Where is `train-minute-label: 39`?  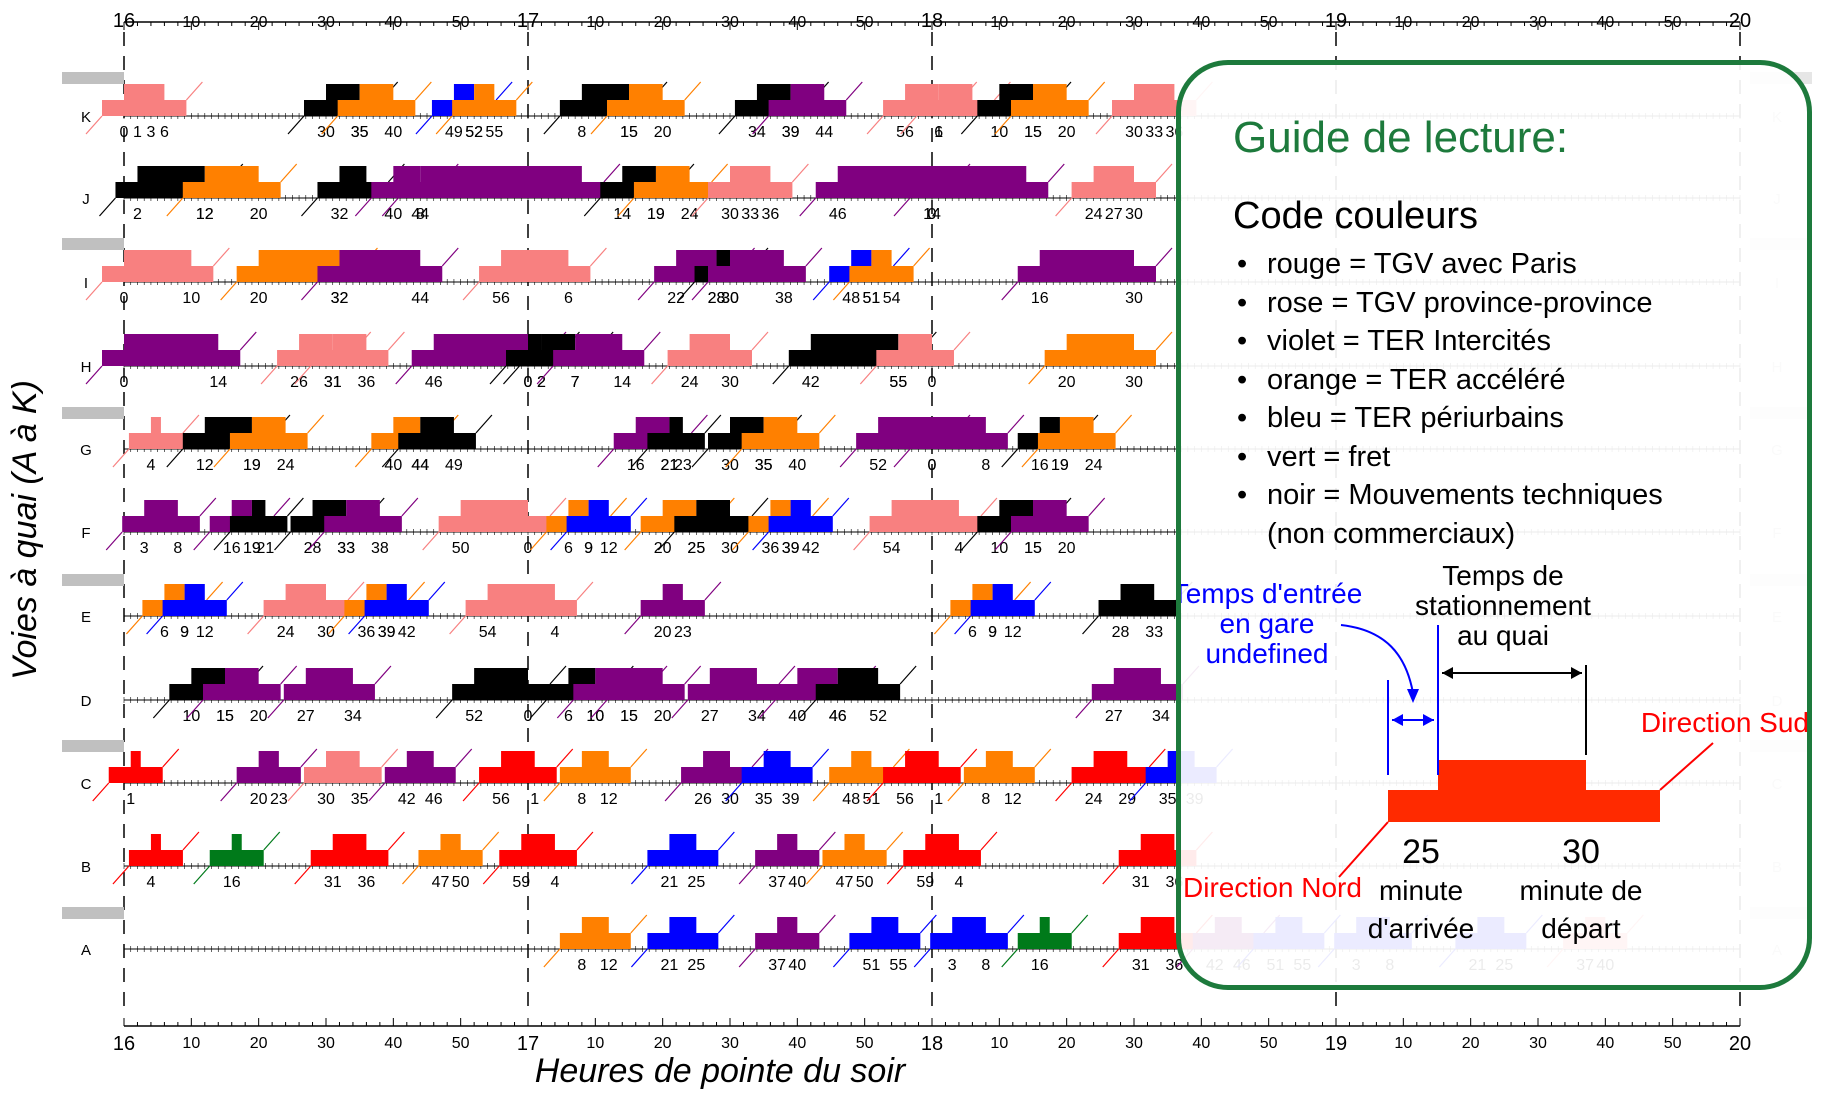 train-minute-label: 39 is located at coordinates (791, 548).